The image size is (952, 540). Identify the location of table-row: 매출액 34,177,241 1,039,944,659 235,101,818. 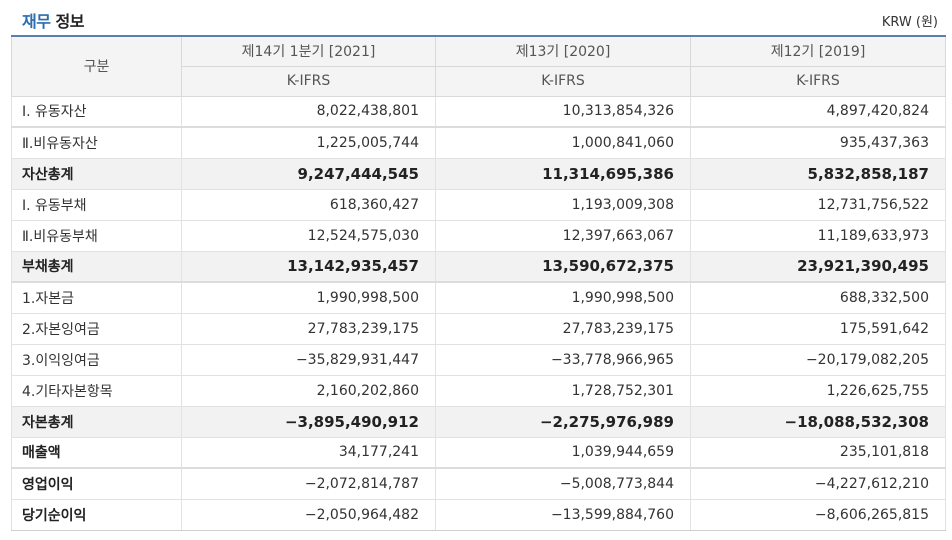
(478, 452).